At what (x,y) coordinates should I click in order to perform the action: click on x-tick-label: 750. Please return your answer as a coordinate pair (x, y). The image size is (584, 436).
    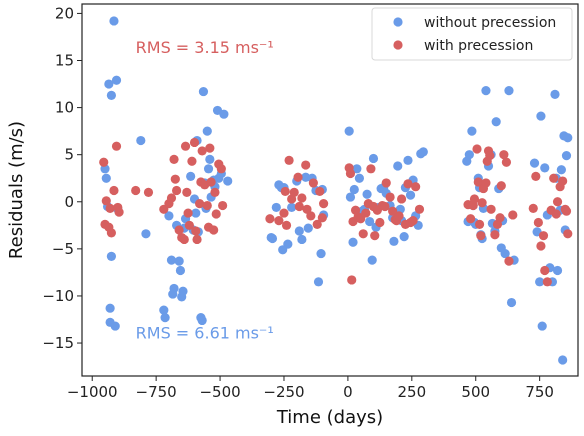
    Looking at the image, I should click on (539, 392).